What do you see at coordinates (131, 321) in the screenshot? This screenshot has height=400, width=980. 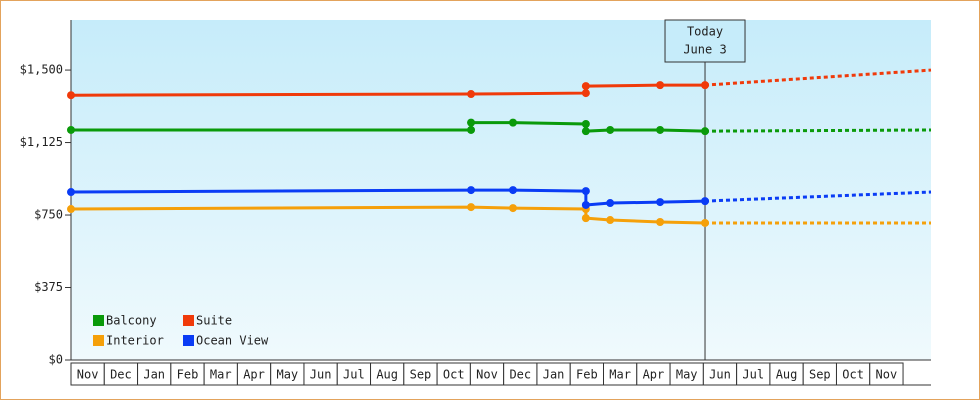 I see `legend-label: Balcony` at bounding box center [131, 321].